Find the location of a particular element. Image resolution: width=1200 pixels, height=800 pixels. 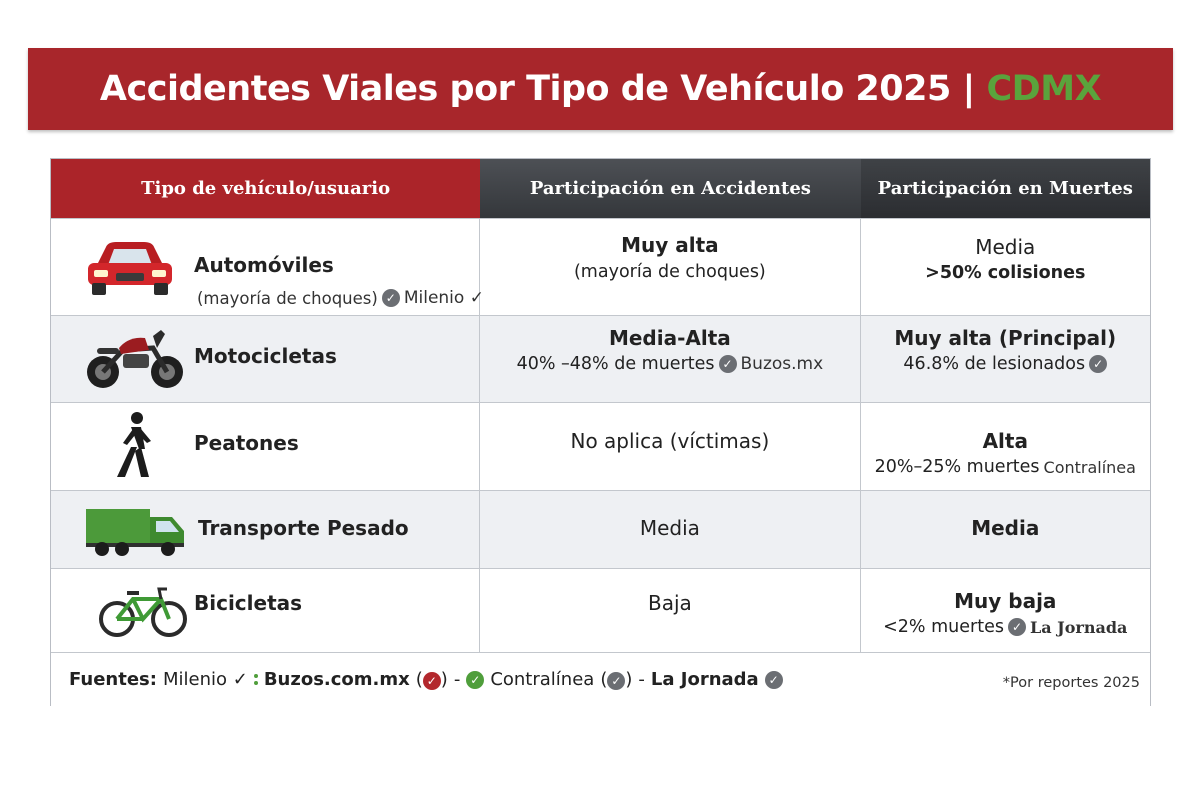

deaths-level: Muy alta (Principal) is located at coordinates (1005, 338).